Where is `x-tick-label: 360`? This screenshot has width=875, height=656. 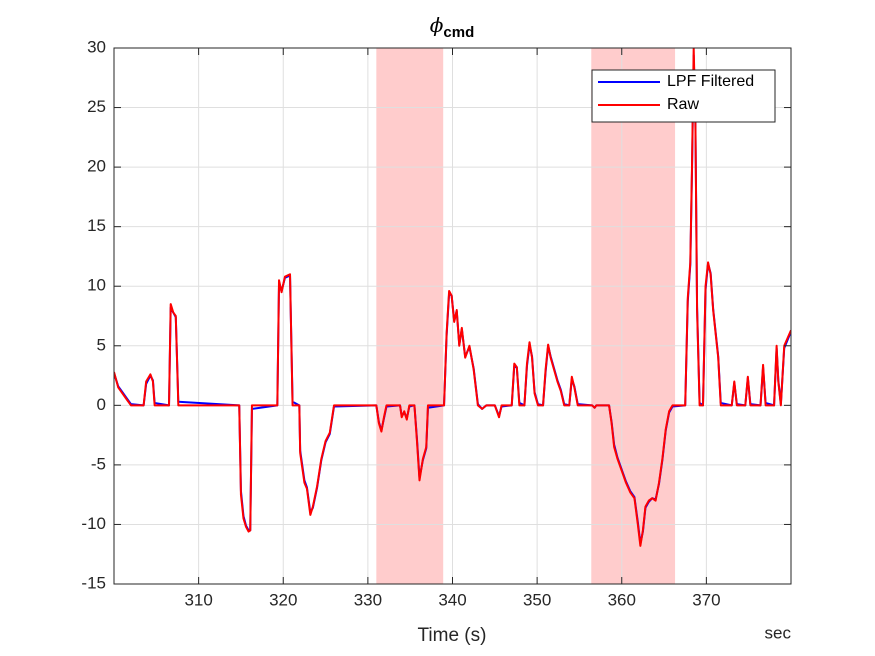 x-tick-label: 360 is located at coordinates (622, 599).